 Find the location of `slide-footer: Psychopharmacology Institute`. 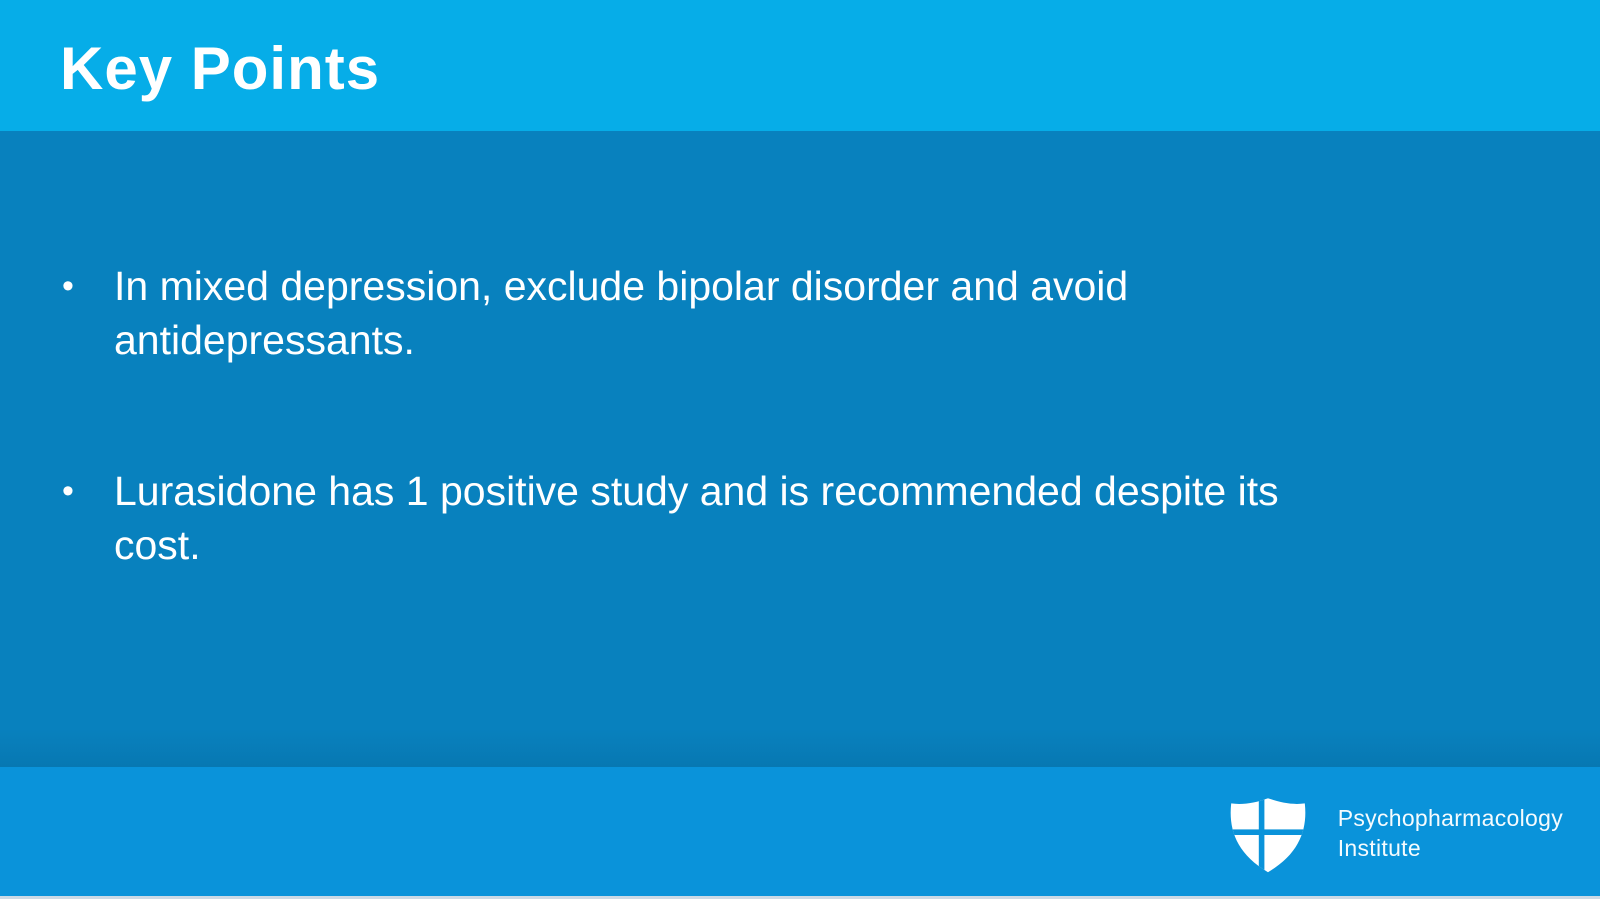

slide-footer: Psychopharmacology Institute is located at coordinates (800, 833).